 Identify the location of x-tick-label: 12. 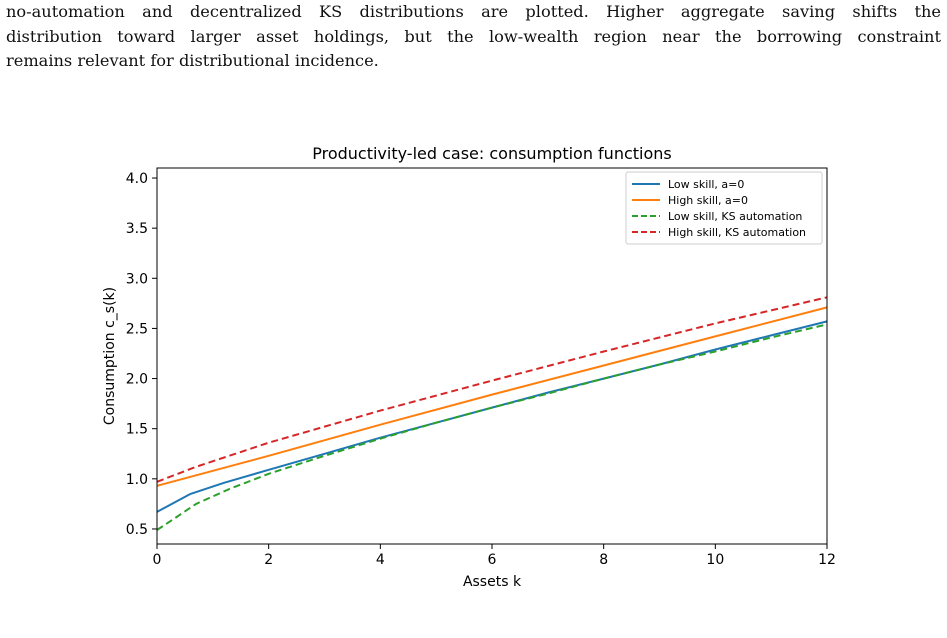
(827, 560).